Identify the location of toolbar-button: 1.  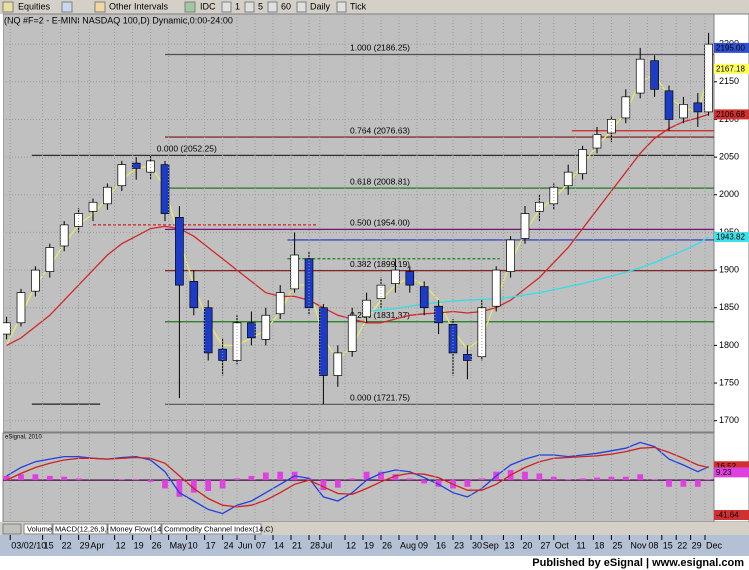
(237, 6).